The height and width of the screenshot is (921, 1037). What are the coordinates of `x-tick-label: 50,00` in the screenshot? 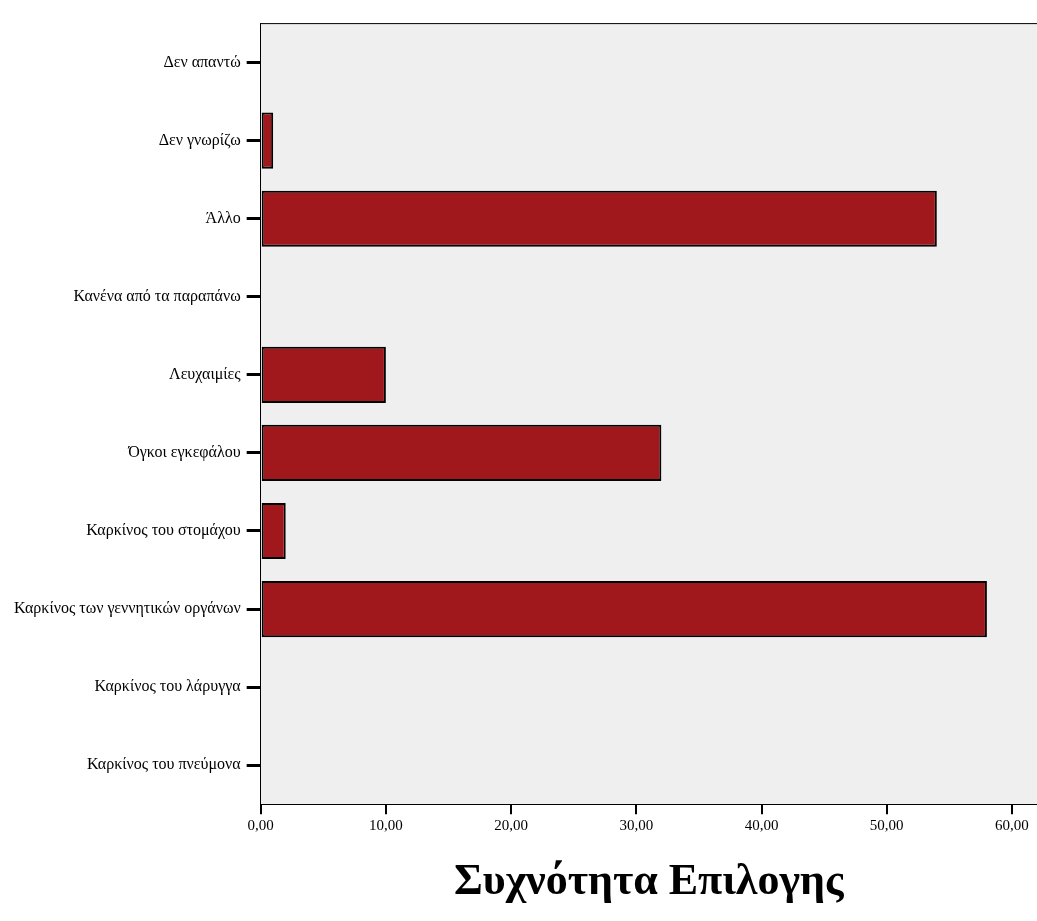 It's located at (886, 825).